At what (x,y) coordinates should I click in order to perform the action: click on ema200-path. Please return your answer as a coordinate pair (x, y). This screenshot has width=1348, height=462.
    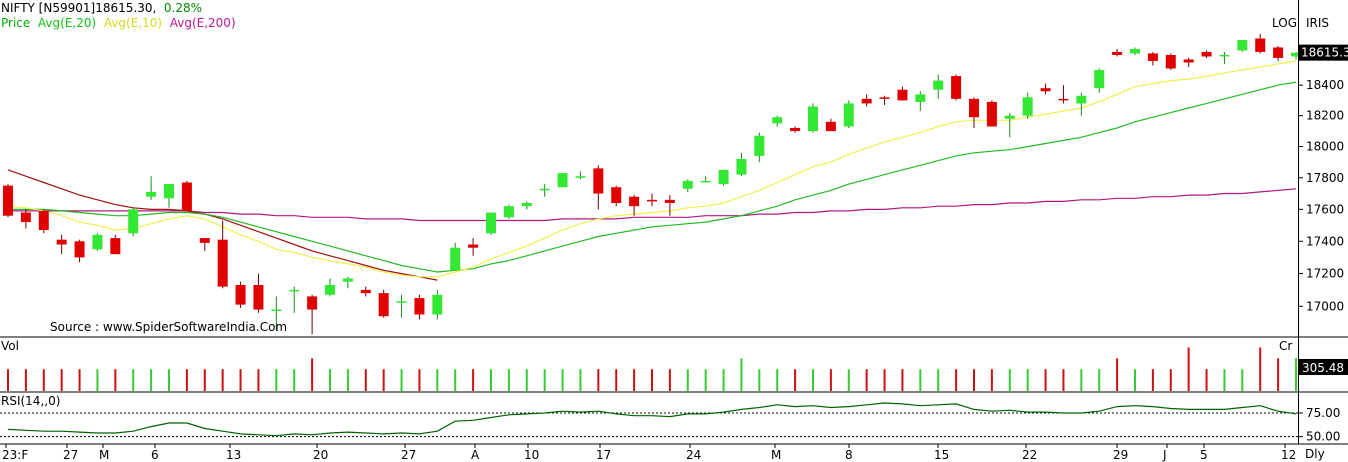
    Looking at the image, I should click on (652, 205).